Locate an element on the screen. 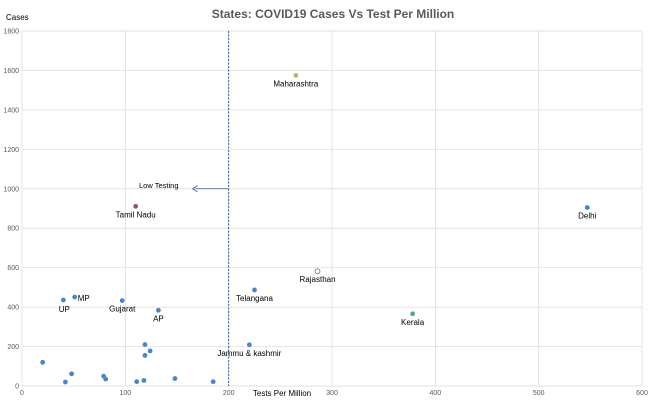  point-label-gujarat: Gujarat is located at coordinates (122, 309).